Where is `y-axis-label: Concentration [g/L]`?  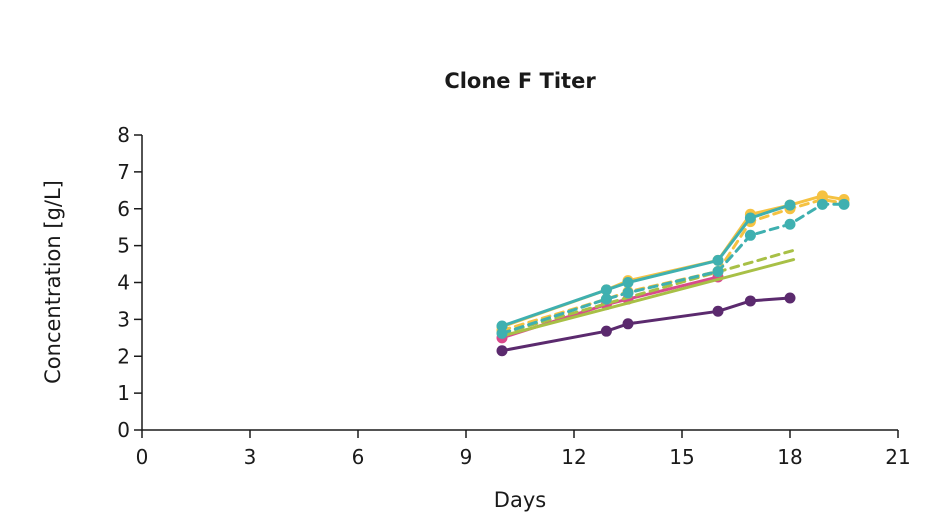 y-axis-label: Concentration [g/L] is located at coordinates (53, 282).